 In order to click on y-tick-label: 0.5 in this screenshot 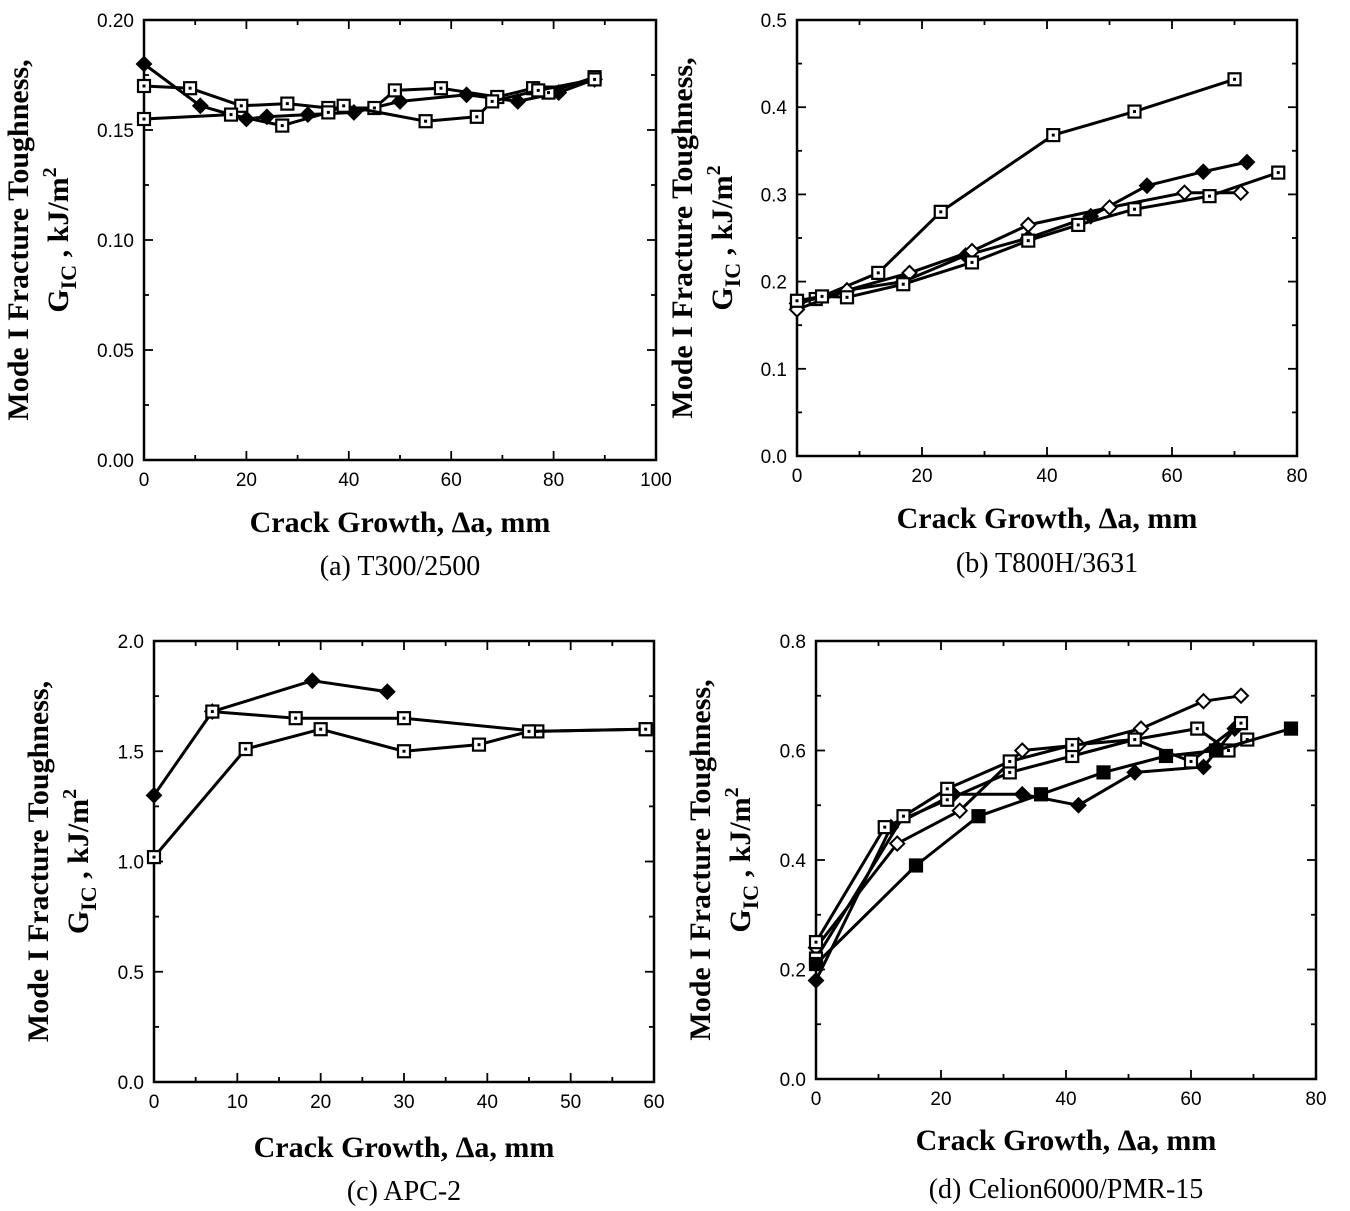, I will do `click(131, 973)`.